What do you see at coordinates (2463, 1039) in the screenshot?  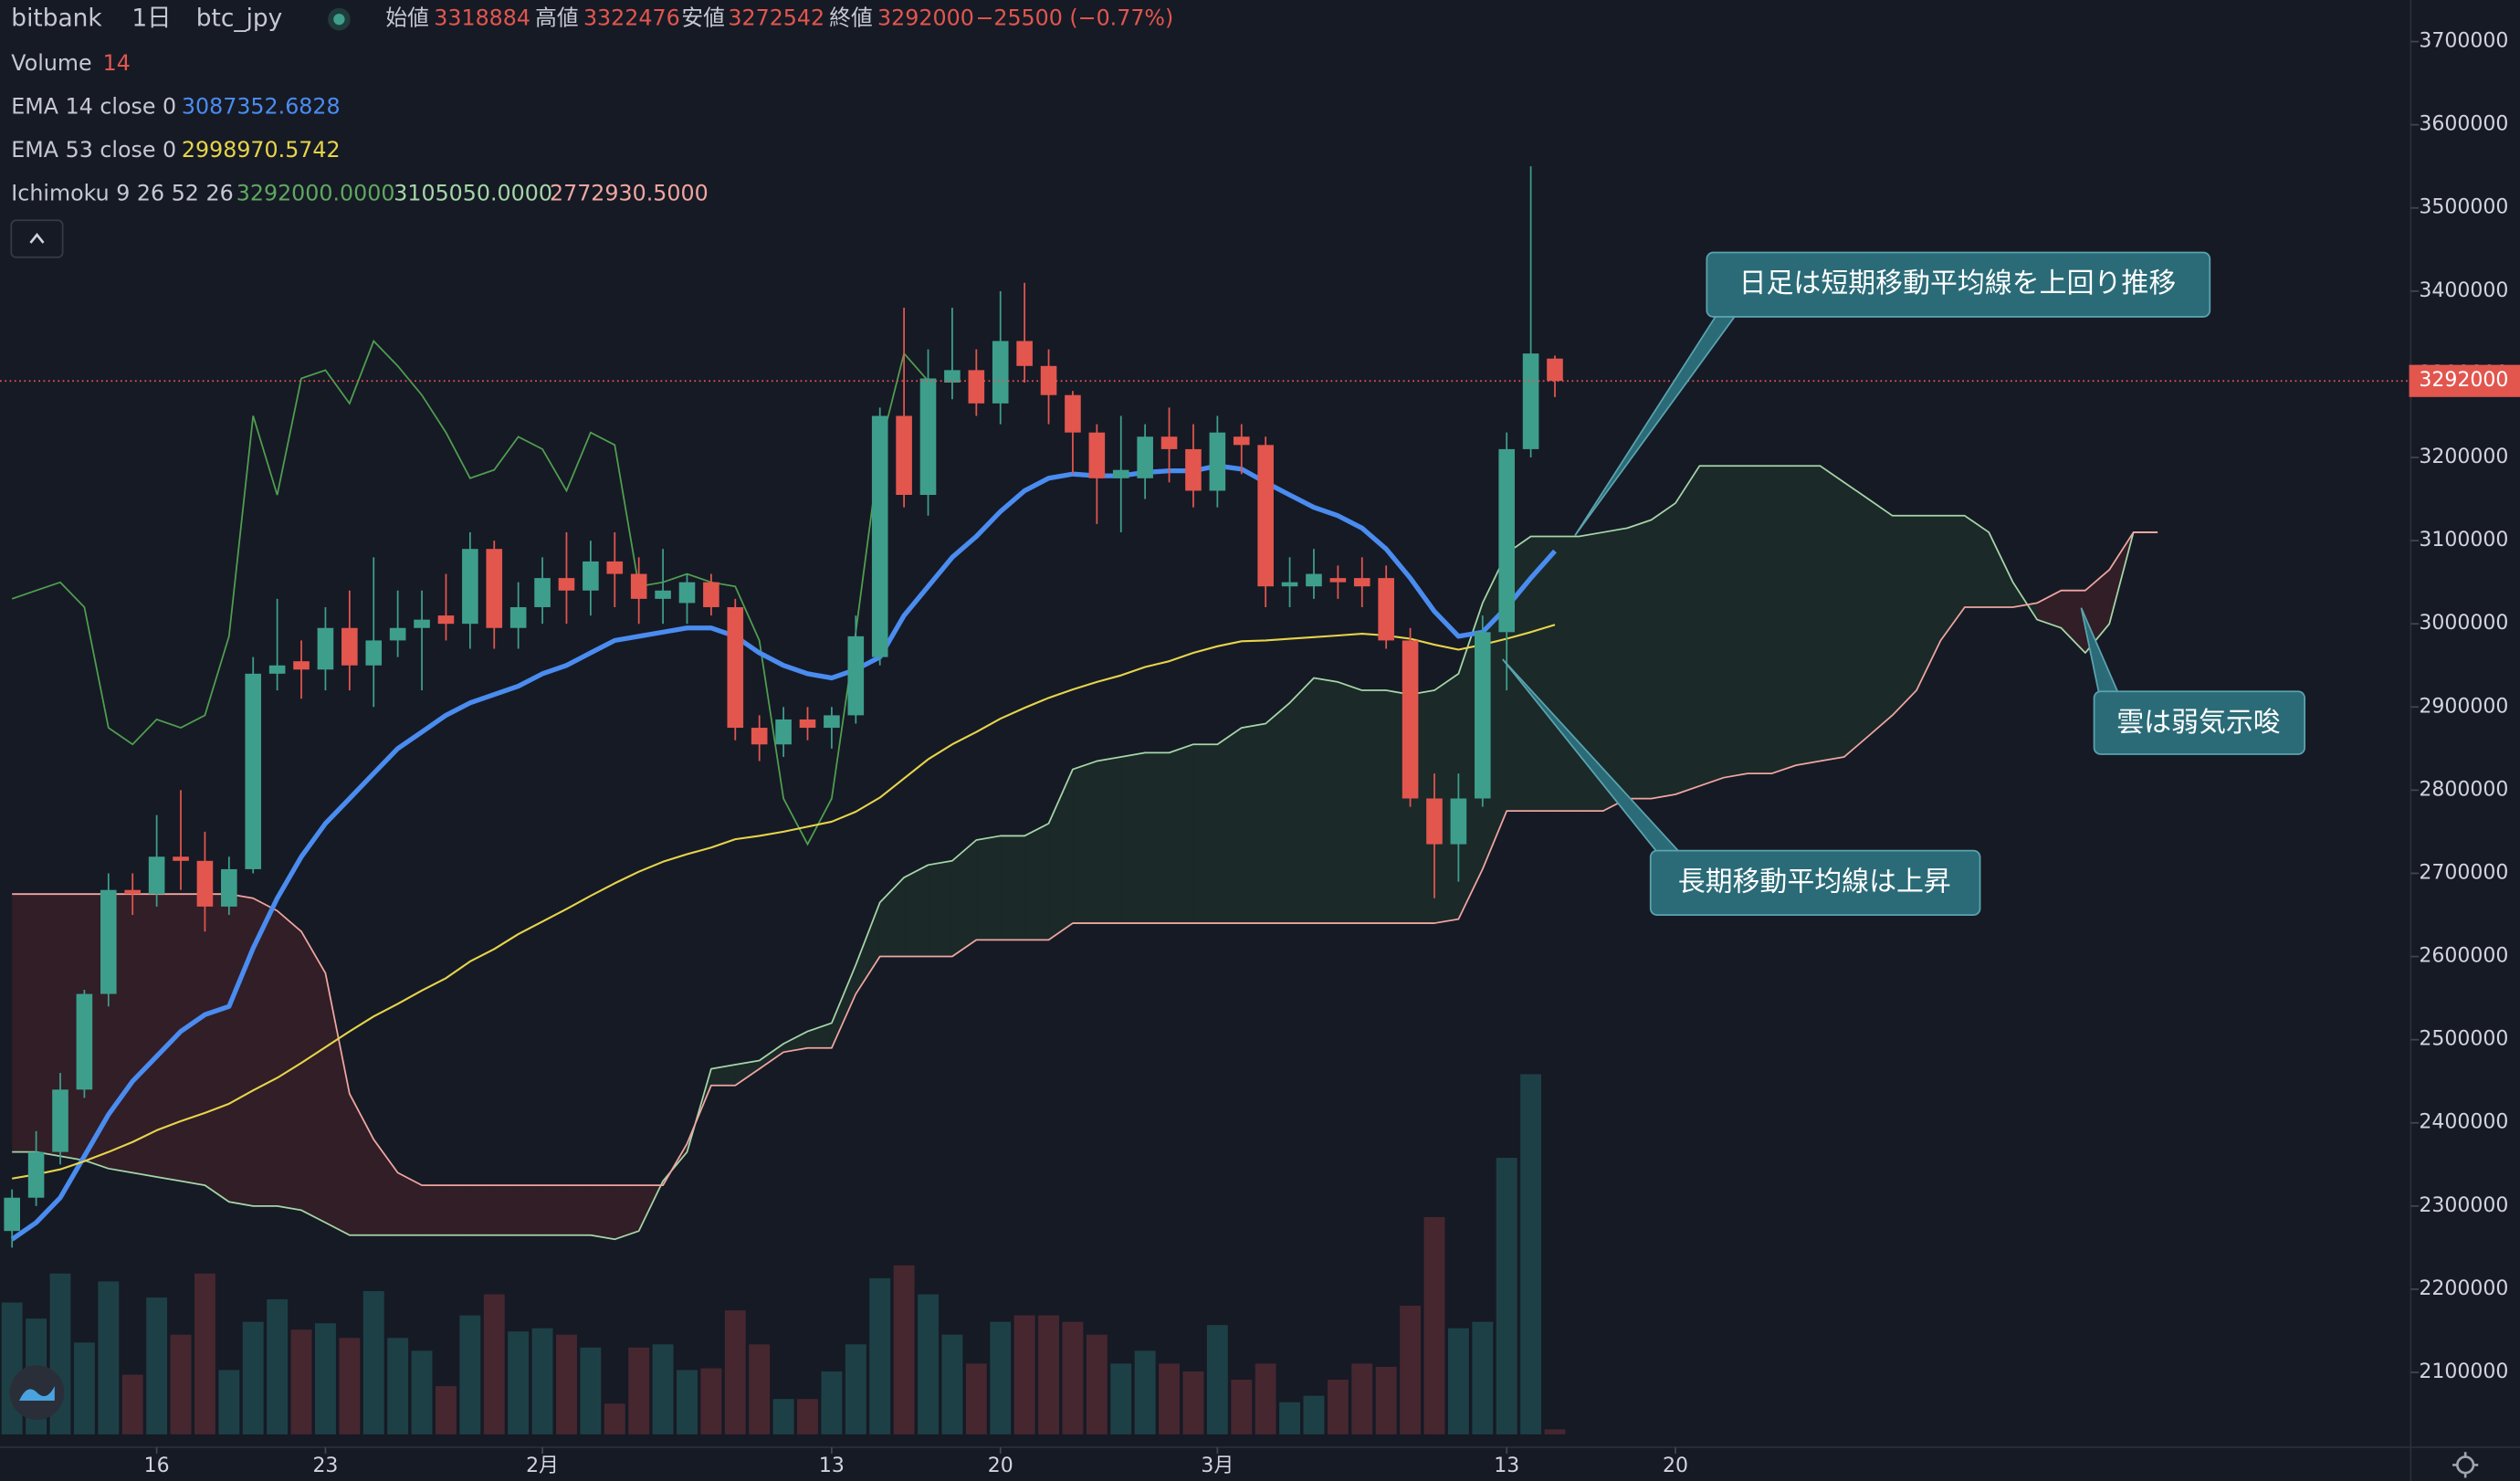 I see `y-tick-label: 2500000` at bounding box center [2463, 1039].